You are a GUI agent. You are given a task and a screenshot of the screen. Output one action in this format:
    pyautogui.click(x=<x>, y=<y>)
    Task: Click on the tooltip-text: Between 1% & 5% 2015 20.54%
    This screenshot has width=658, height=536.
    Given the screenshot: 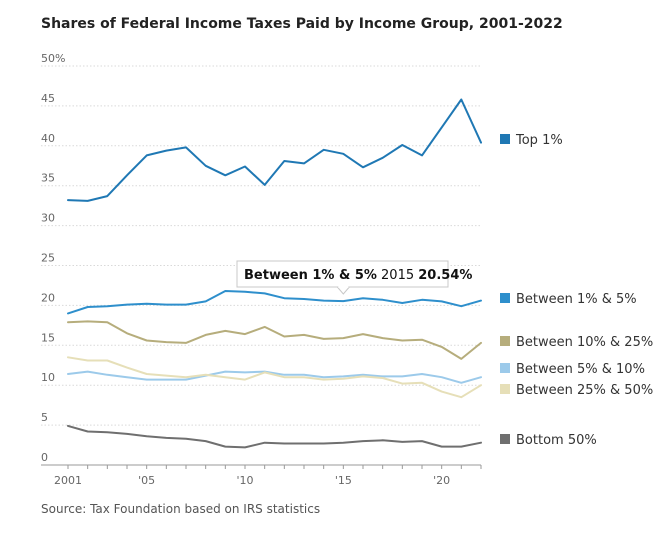 What is the action you would take?
    pyautogui.click(x=358, y=275)
    